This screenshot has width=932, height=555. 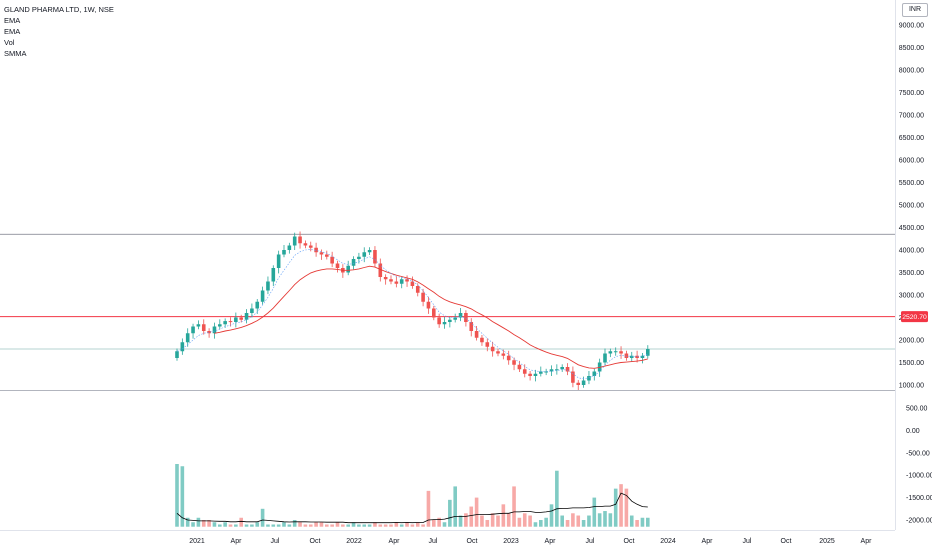 What do you see at coordinates (12, 31) in the screenshot?
I see `legend-ema-slow: EMA` at bounding box center [12, 31].